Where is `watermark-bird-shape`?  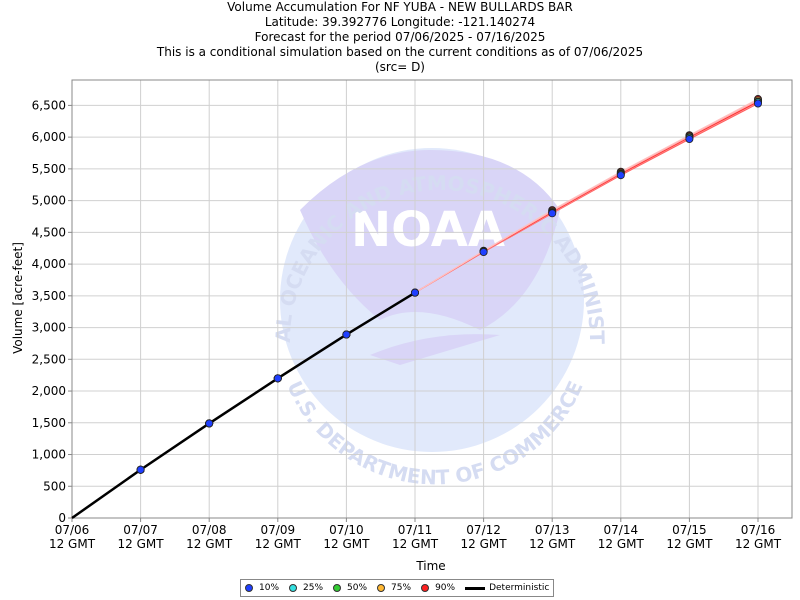 watermark-bird-shape is located at coordinates (430, 240).